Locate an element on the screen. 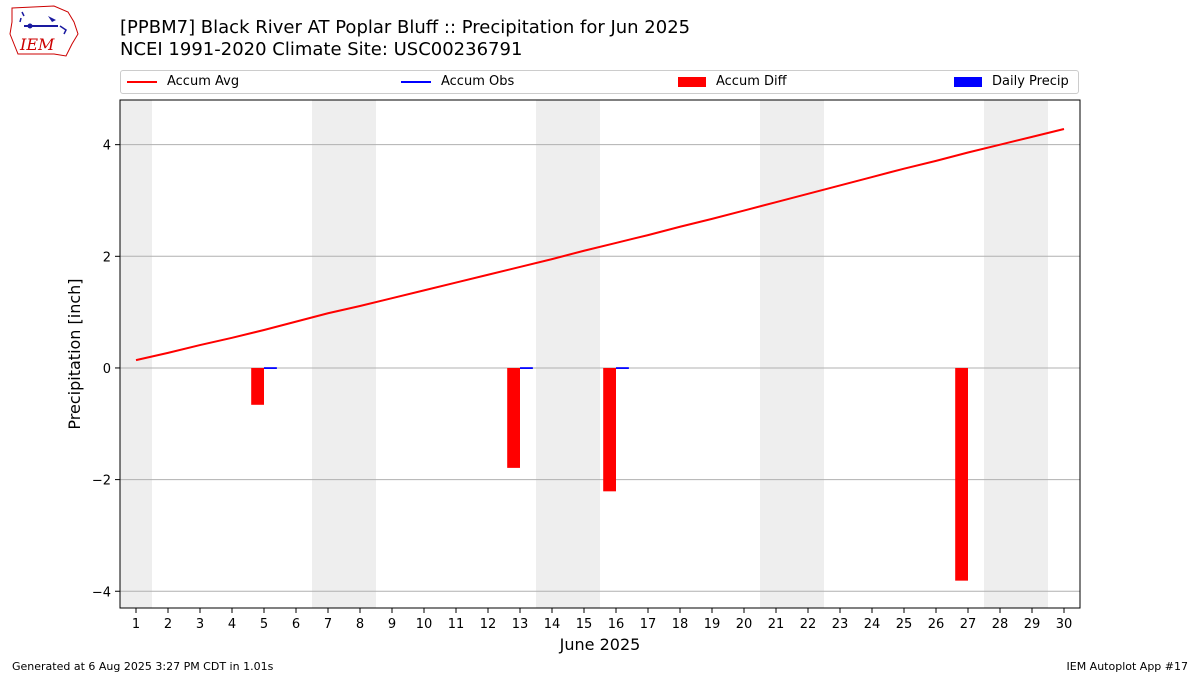 Image resolution: width=1200 pixels, height=675 pixels. x-tick-label: 26 is located at coordinates (936, 624).